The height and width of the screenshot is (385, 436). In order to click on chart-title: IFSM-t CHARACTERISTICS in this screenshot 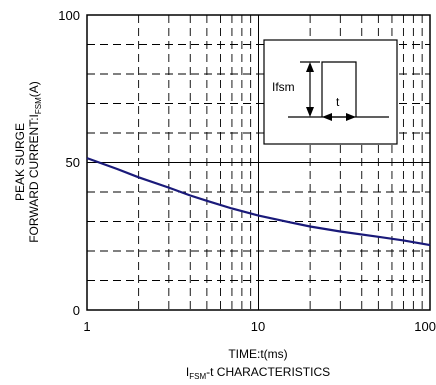, I will do `click(258, 373)`.